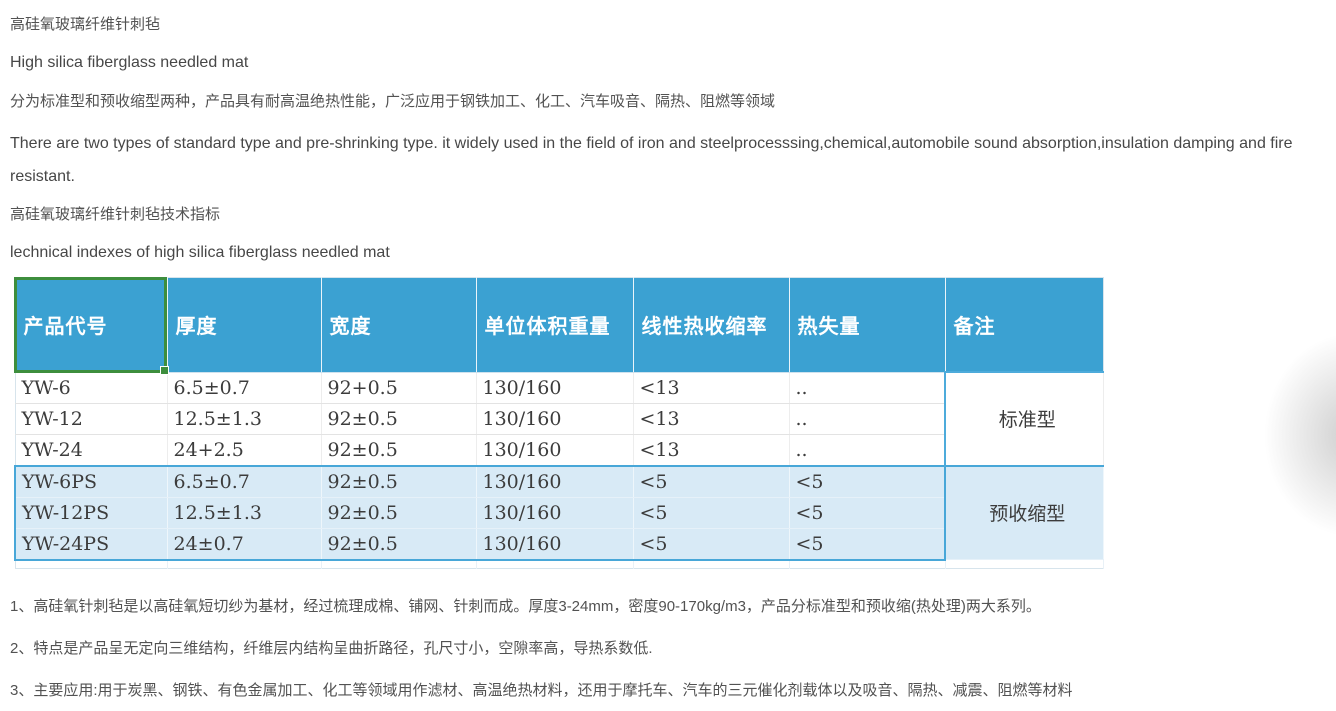 This screenshot has height=711, width=1336. Describe the element at coordinates (1024, 325) in the screenshot. I see `col-header-remark: 备注` at that location.